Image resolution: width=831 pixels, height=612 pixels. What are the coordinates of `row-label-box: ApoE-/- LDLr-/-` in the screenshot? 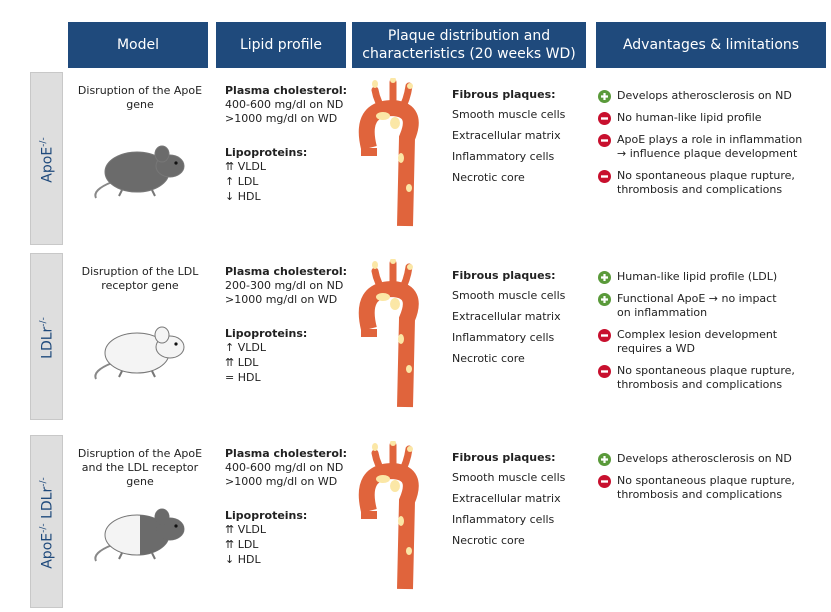 It's located at (46, 521).